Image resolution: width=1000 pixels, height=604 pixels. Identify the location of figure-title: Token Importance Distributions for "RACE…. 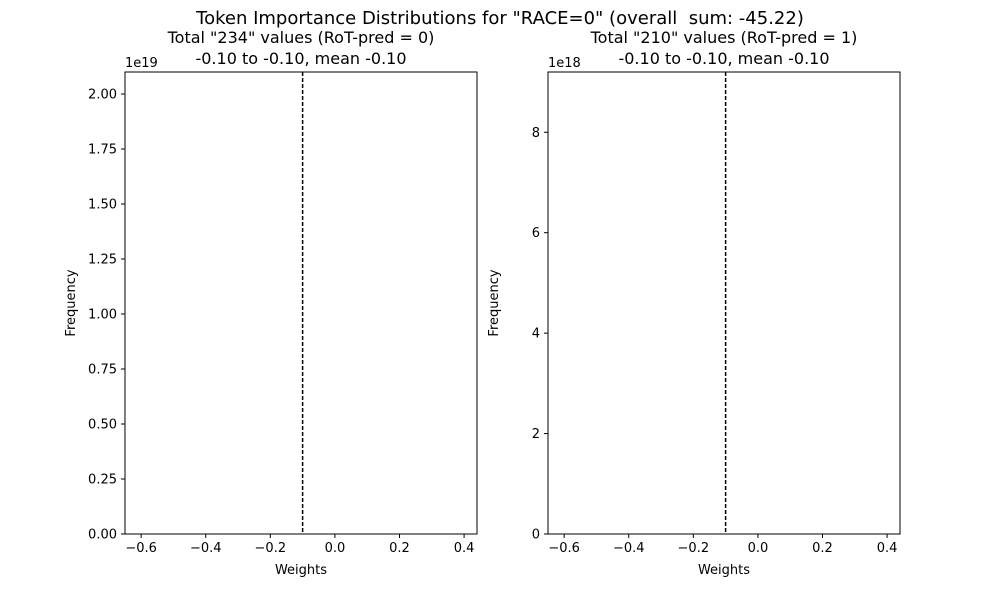
(500, 18).